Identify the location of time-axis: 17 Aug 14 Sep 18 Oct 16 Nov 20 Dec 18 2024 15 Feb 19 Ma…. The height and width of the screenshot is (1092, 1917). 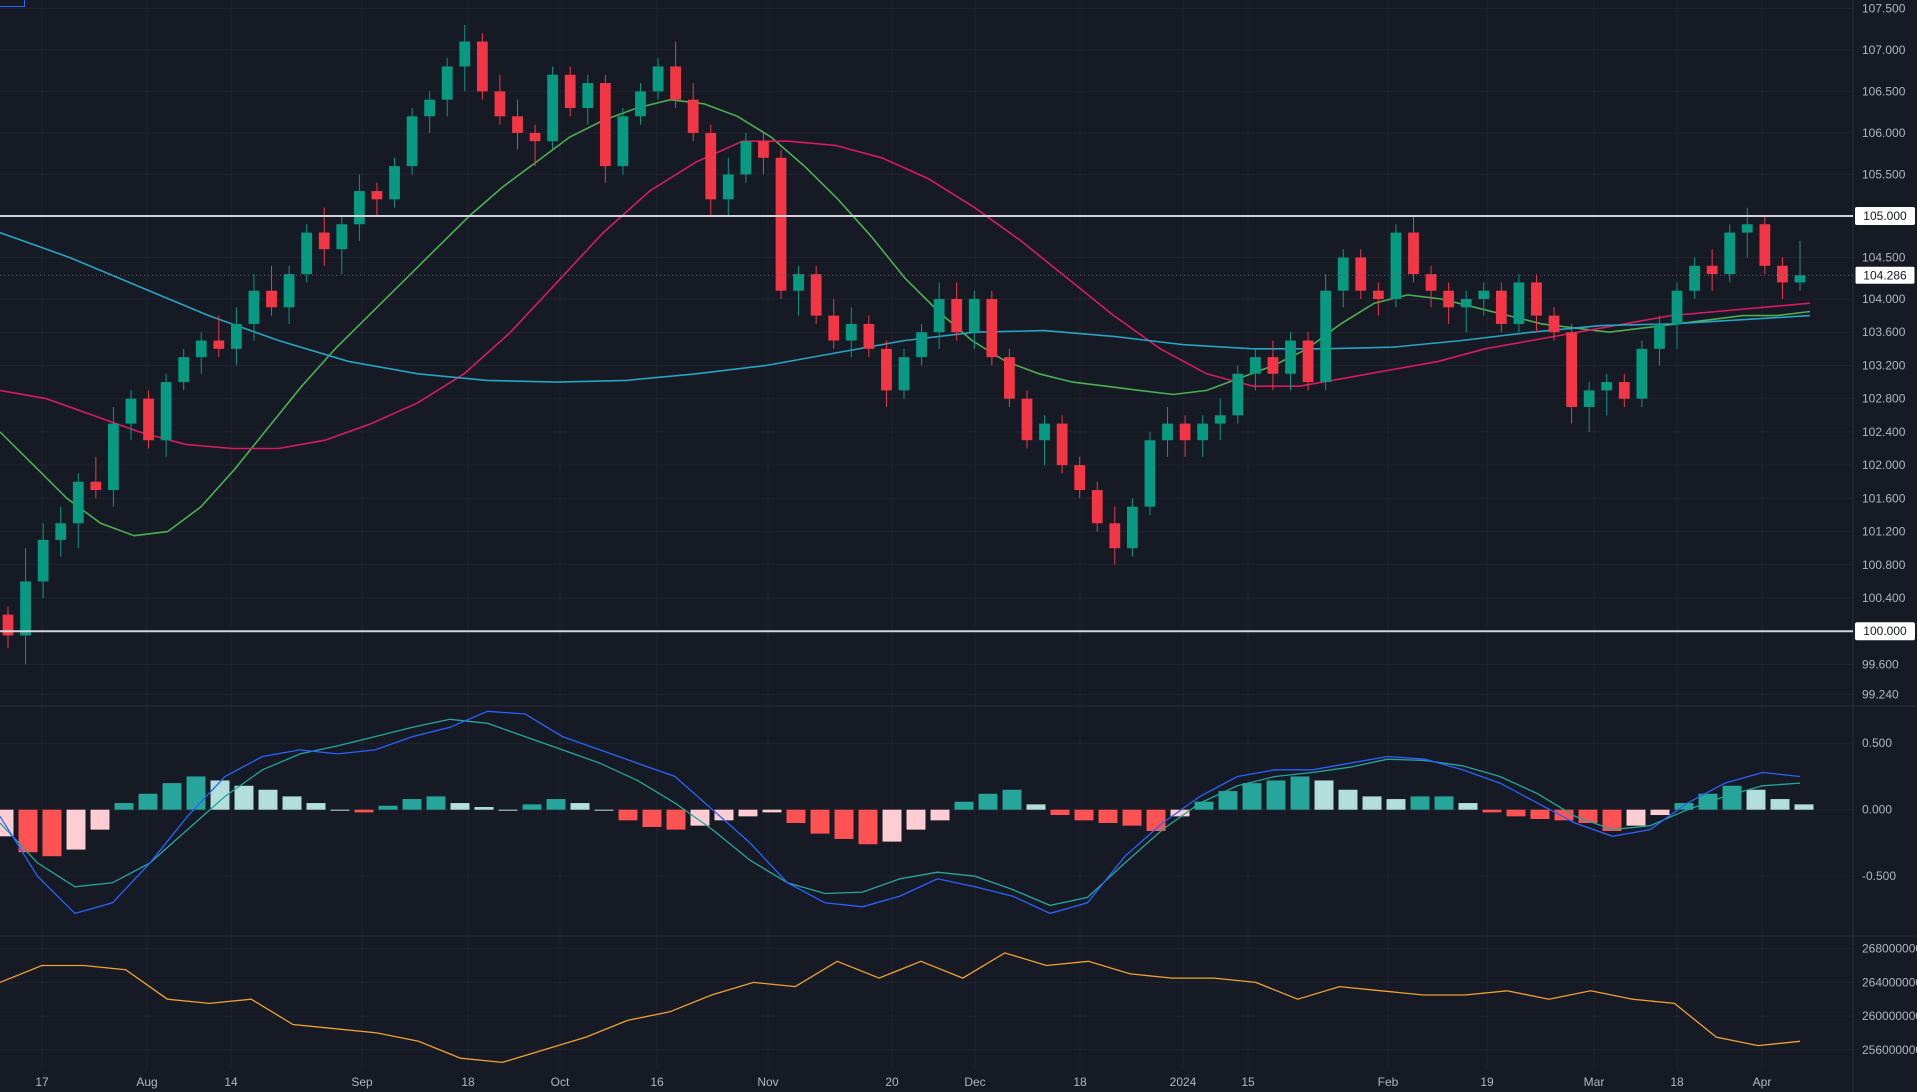
(903, 1082).